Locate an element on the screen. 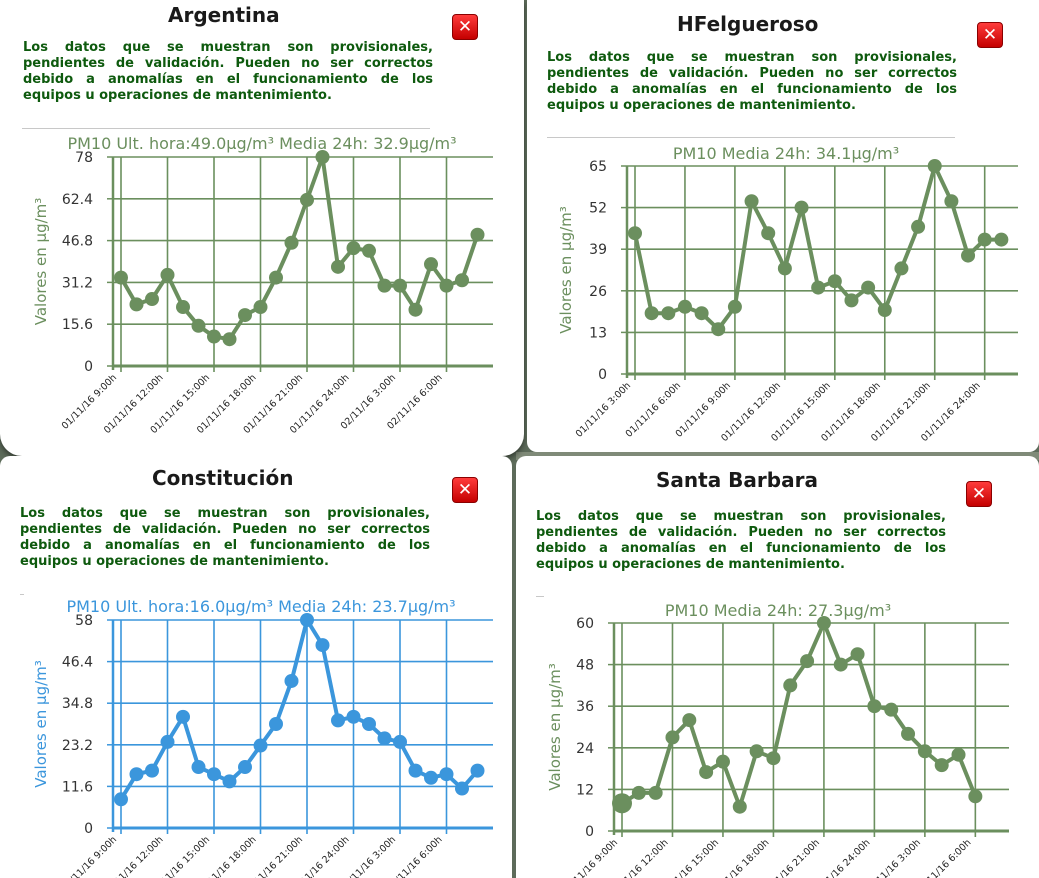 The image size is (1039, 878). y-tick-label: 11.6 is located at coordinates (77, 787).